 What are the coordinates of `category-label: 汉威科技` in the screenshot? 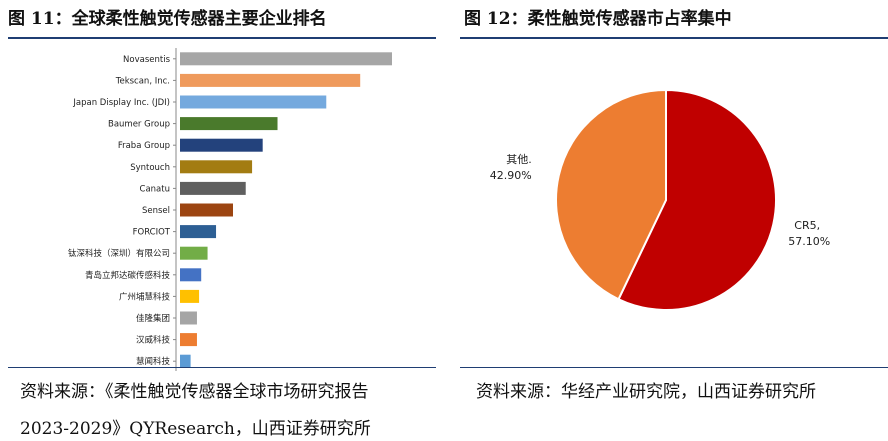 It's located at (153, 340).